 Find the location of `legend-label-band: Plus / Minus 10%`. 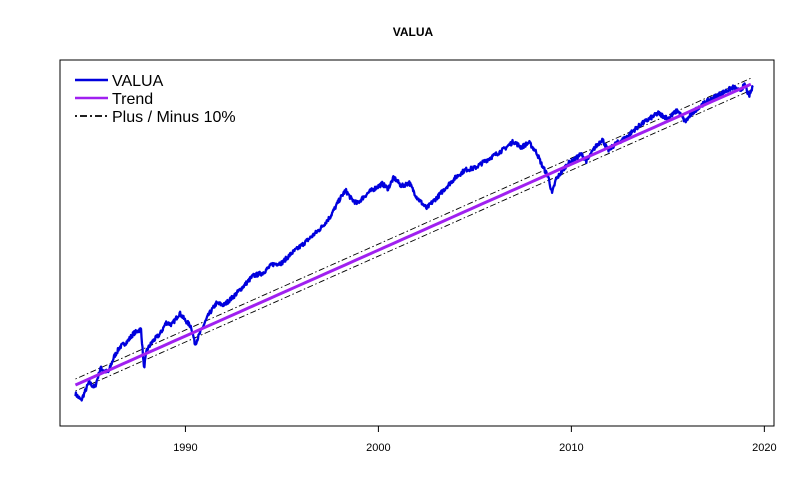

legend-label-band: Plus / Minus 10% is located at coordinates (174, 117).